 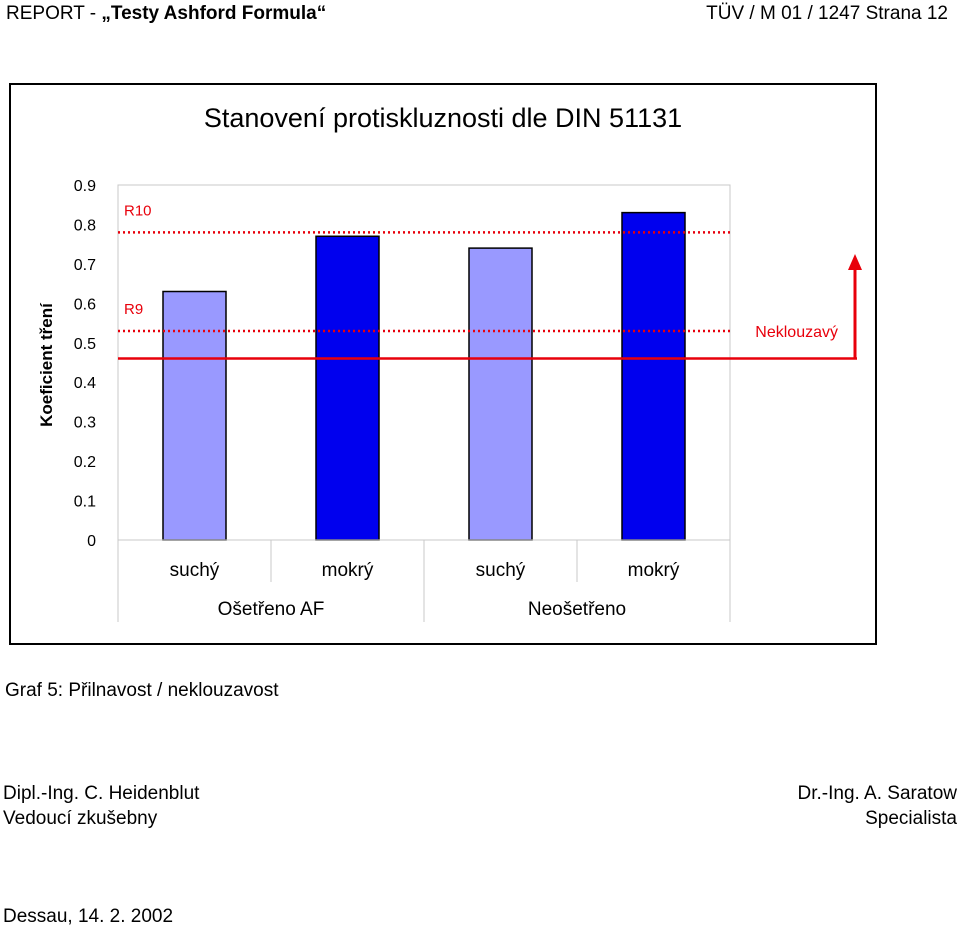 What do you see at coordinates (46, 364) in the screenshot?
I see `y-axis-label: Koeficient tření` at bounding box center [46, 364].